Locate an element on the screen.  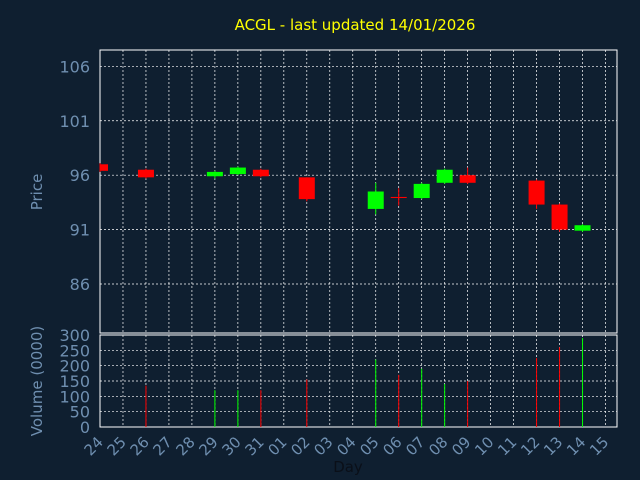
x-axis-label: Day is located at coordinates (348, 467).